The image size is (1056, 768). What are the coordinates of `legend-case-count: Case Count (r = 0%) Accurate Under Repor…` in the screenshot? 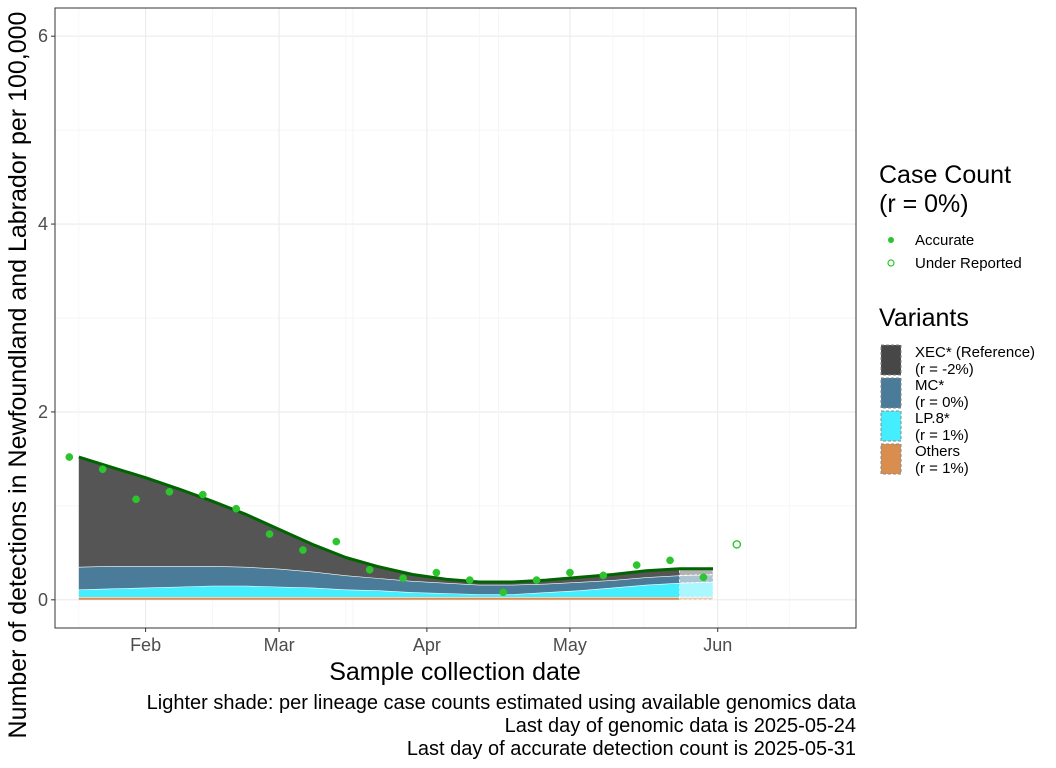 It's located at (950, 216).